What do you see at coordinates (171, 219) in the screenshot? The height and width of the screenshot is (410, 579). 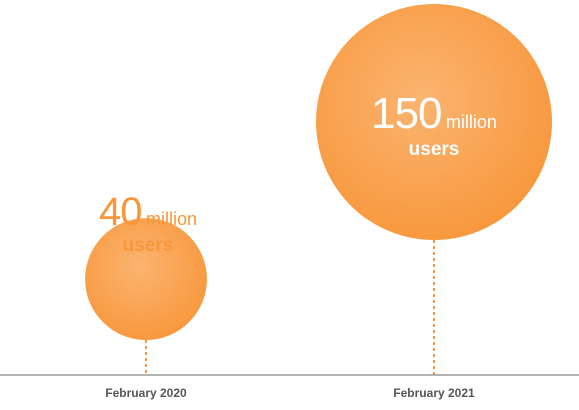 I see `bubble-unit-2020: million` at bounding box center [171, 219].